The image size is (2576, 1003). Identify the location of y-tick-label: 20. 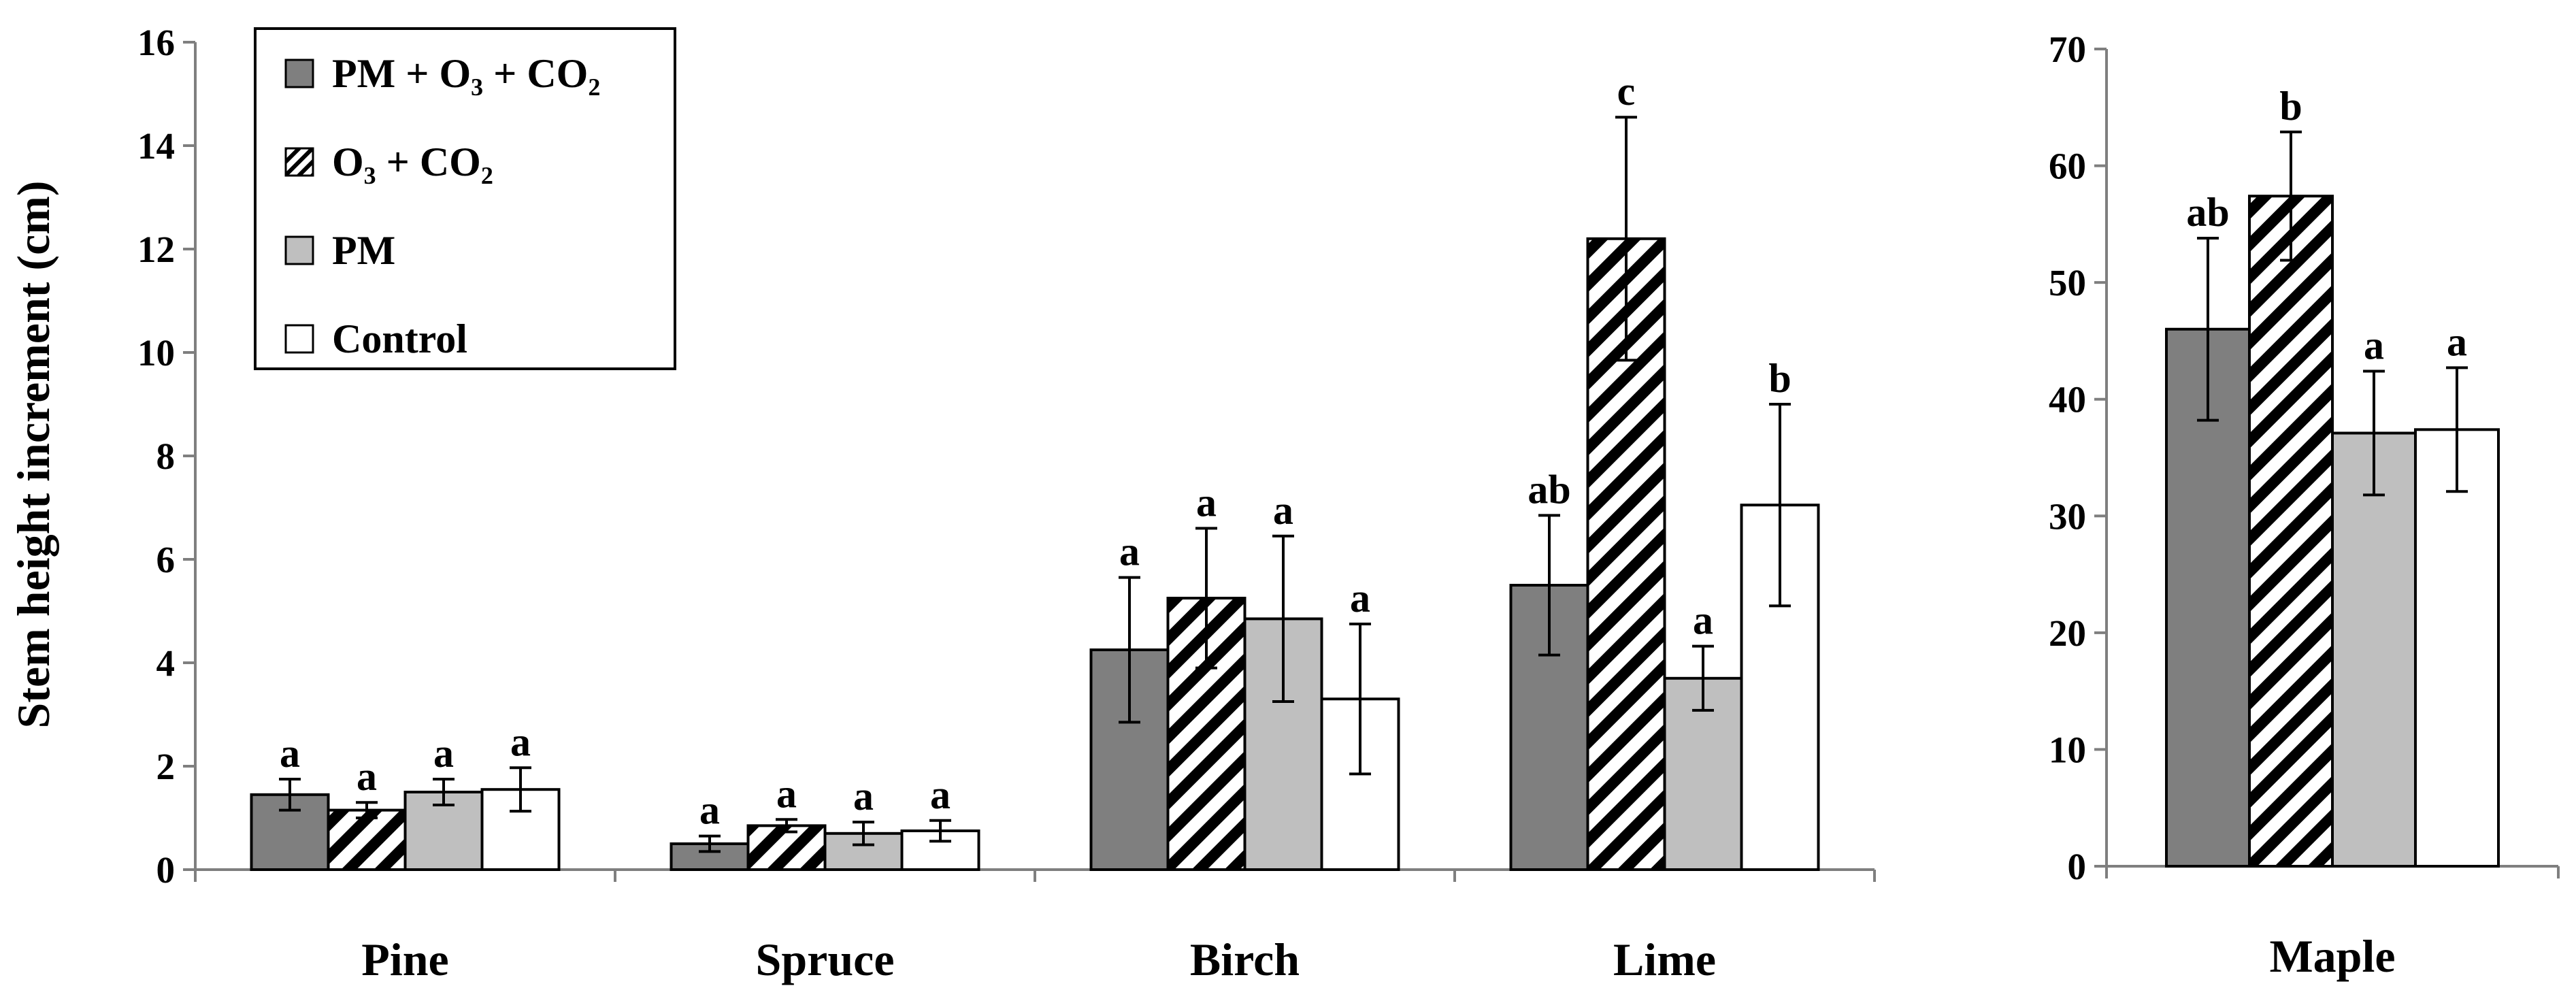
(2068, 633).